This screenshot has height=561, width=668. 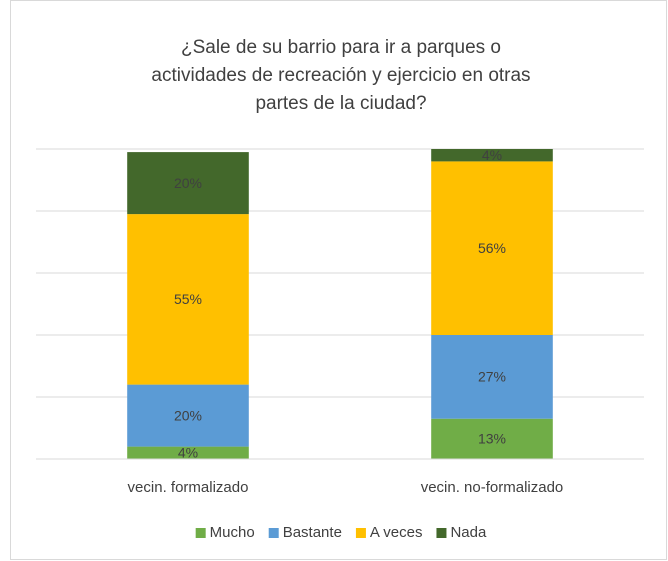 I want to click on legend-label: A veces, so click(x=396, y=532).